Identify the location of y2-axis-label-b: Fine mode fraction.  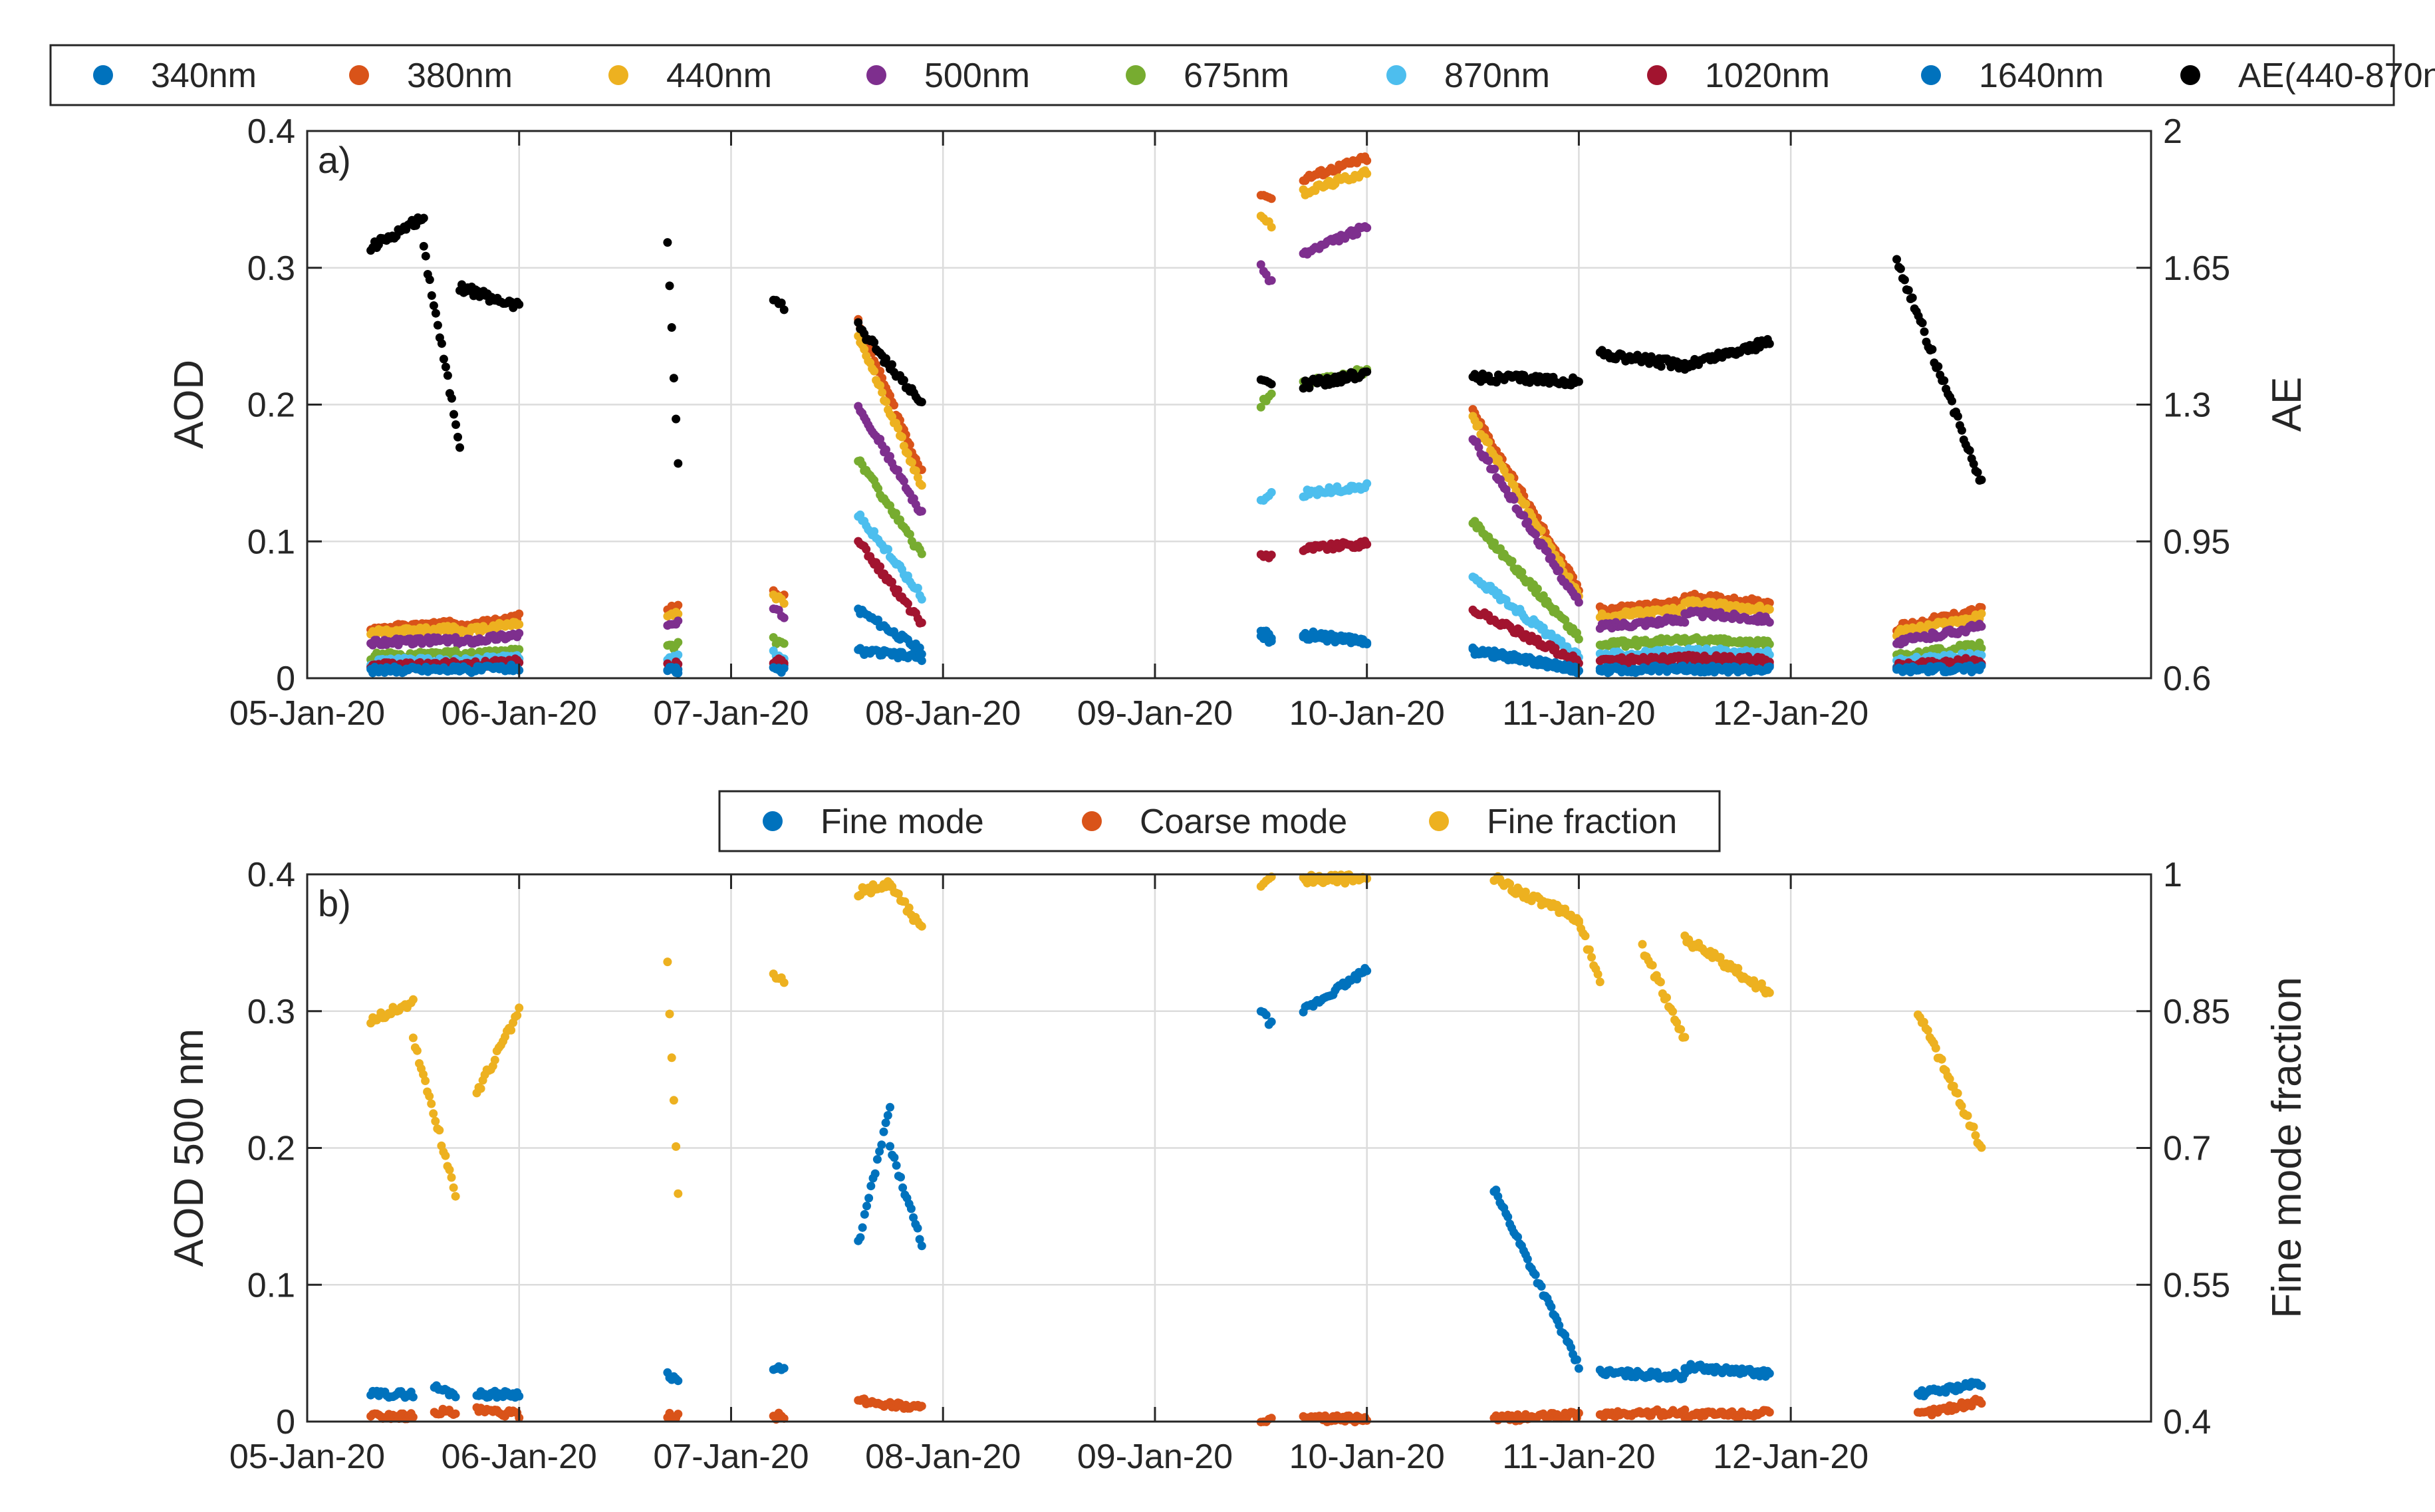
(2287, 1147).